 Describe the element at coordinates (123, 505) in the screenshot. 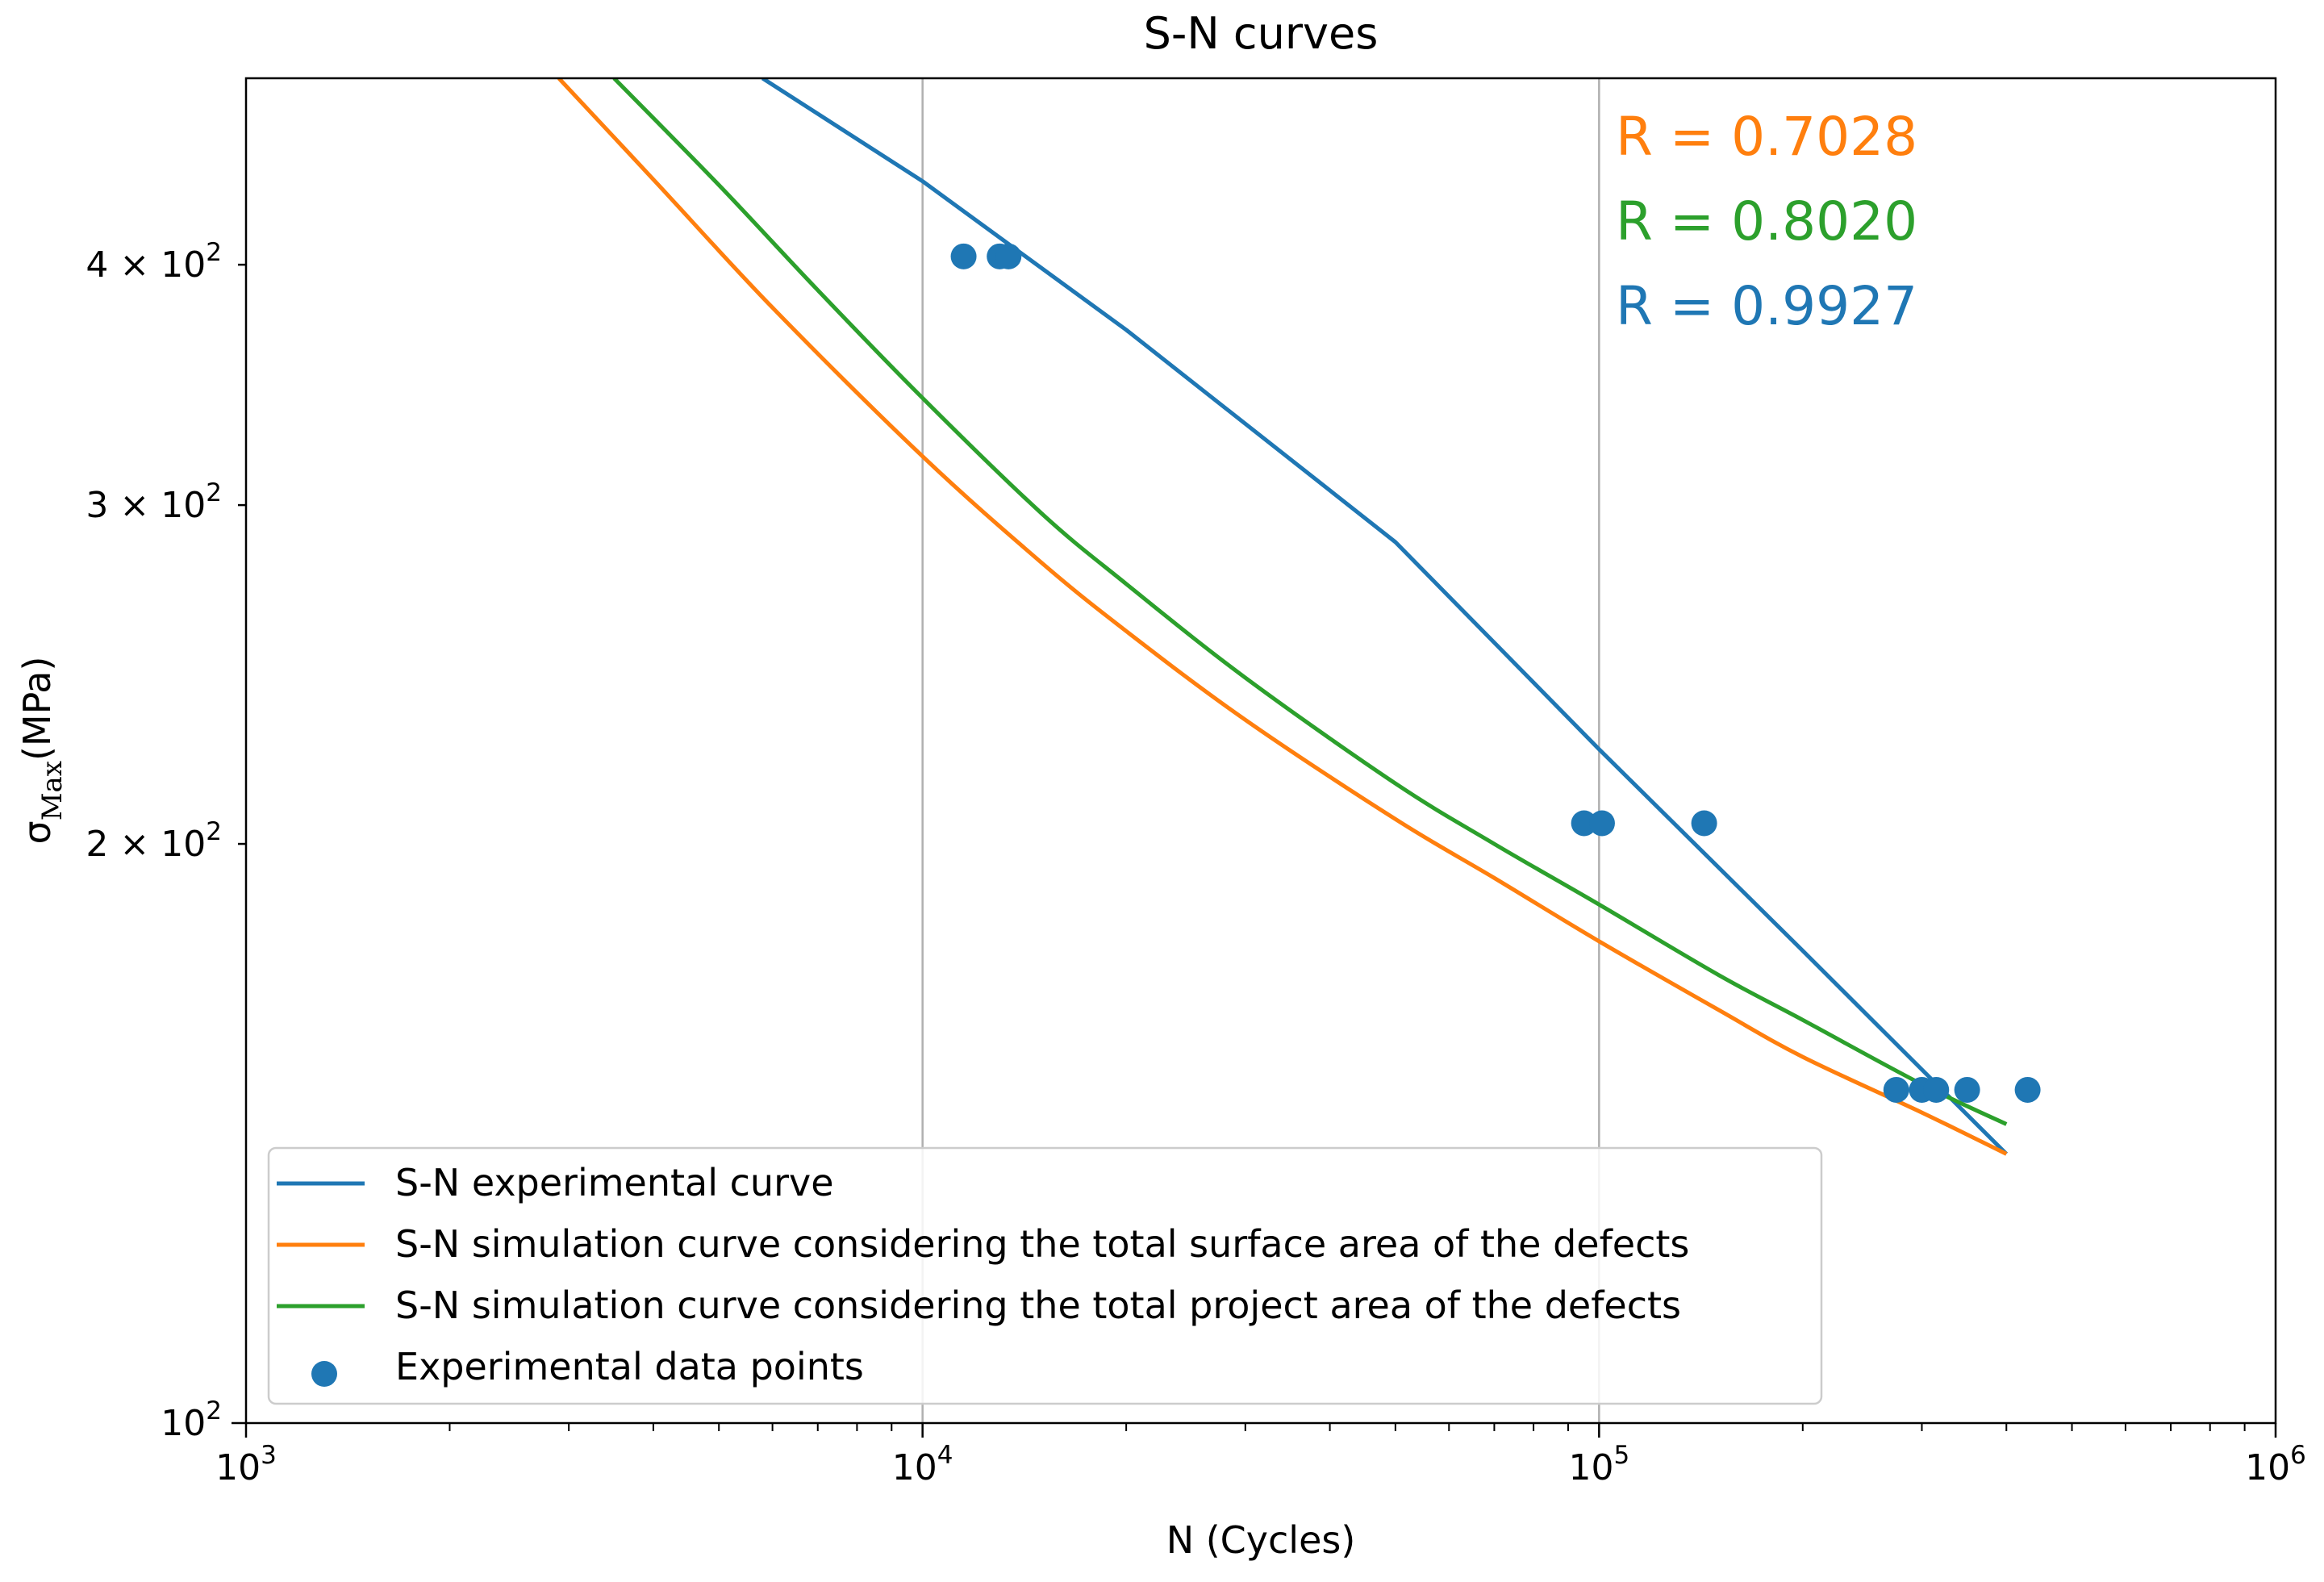

I see `y-tick-mantissa: 3 ×` at that location.